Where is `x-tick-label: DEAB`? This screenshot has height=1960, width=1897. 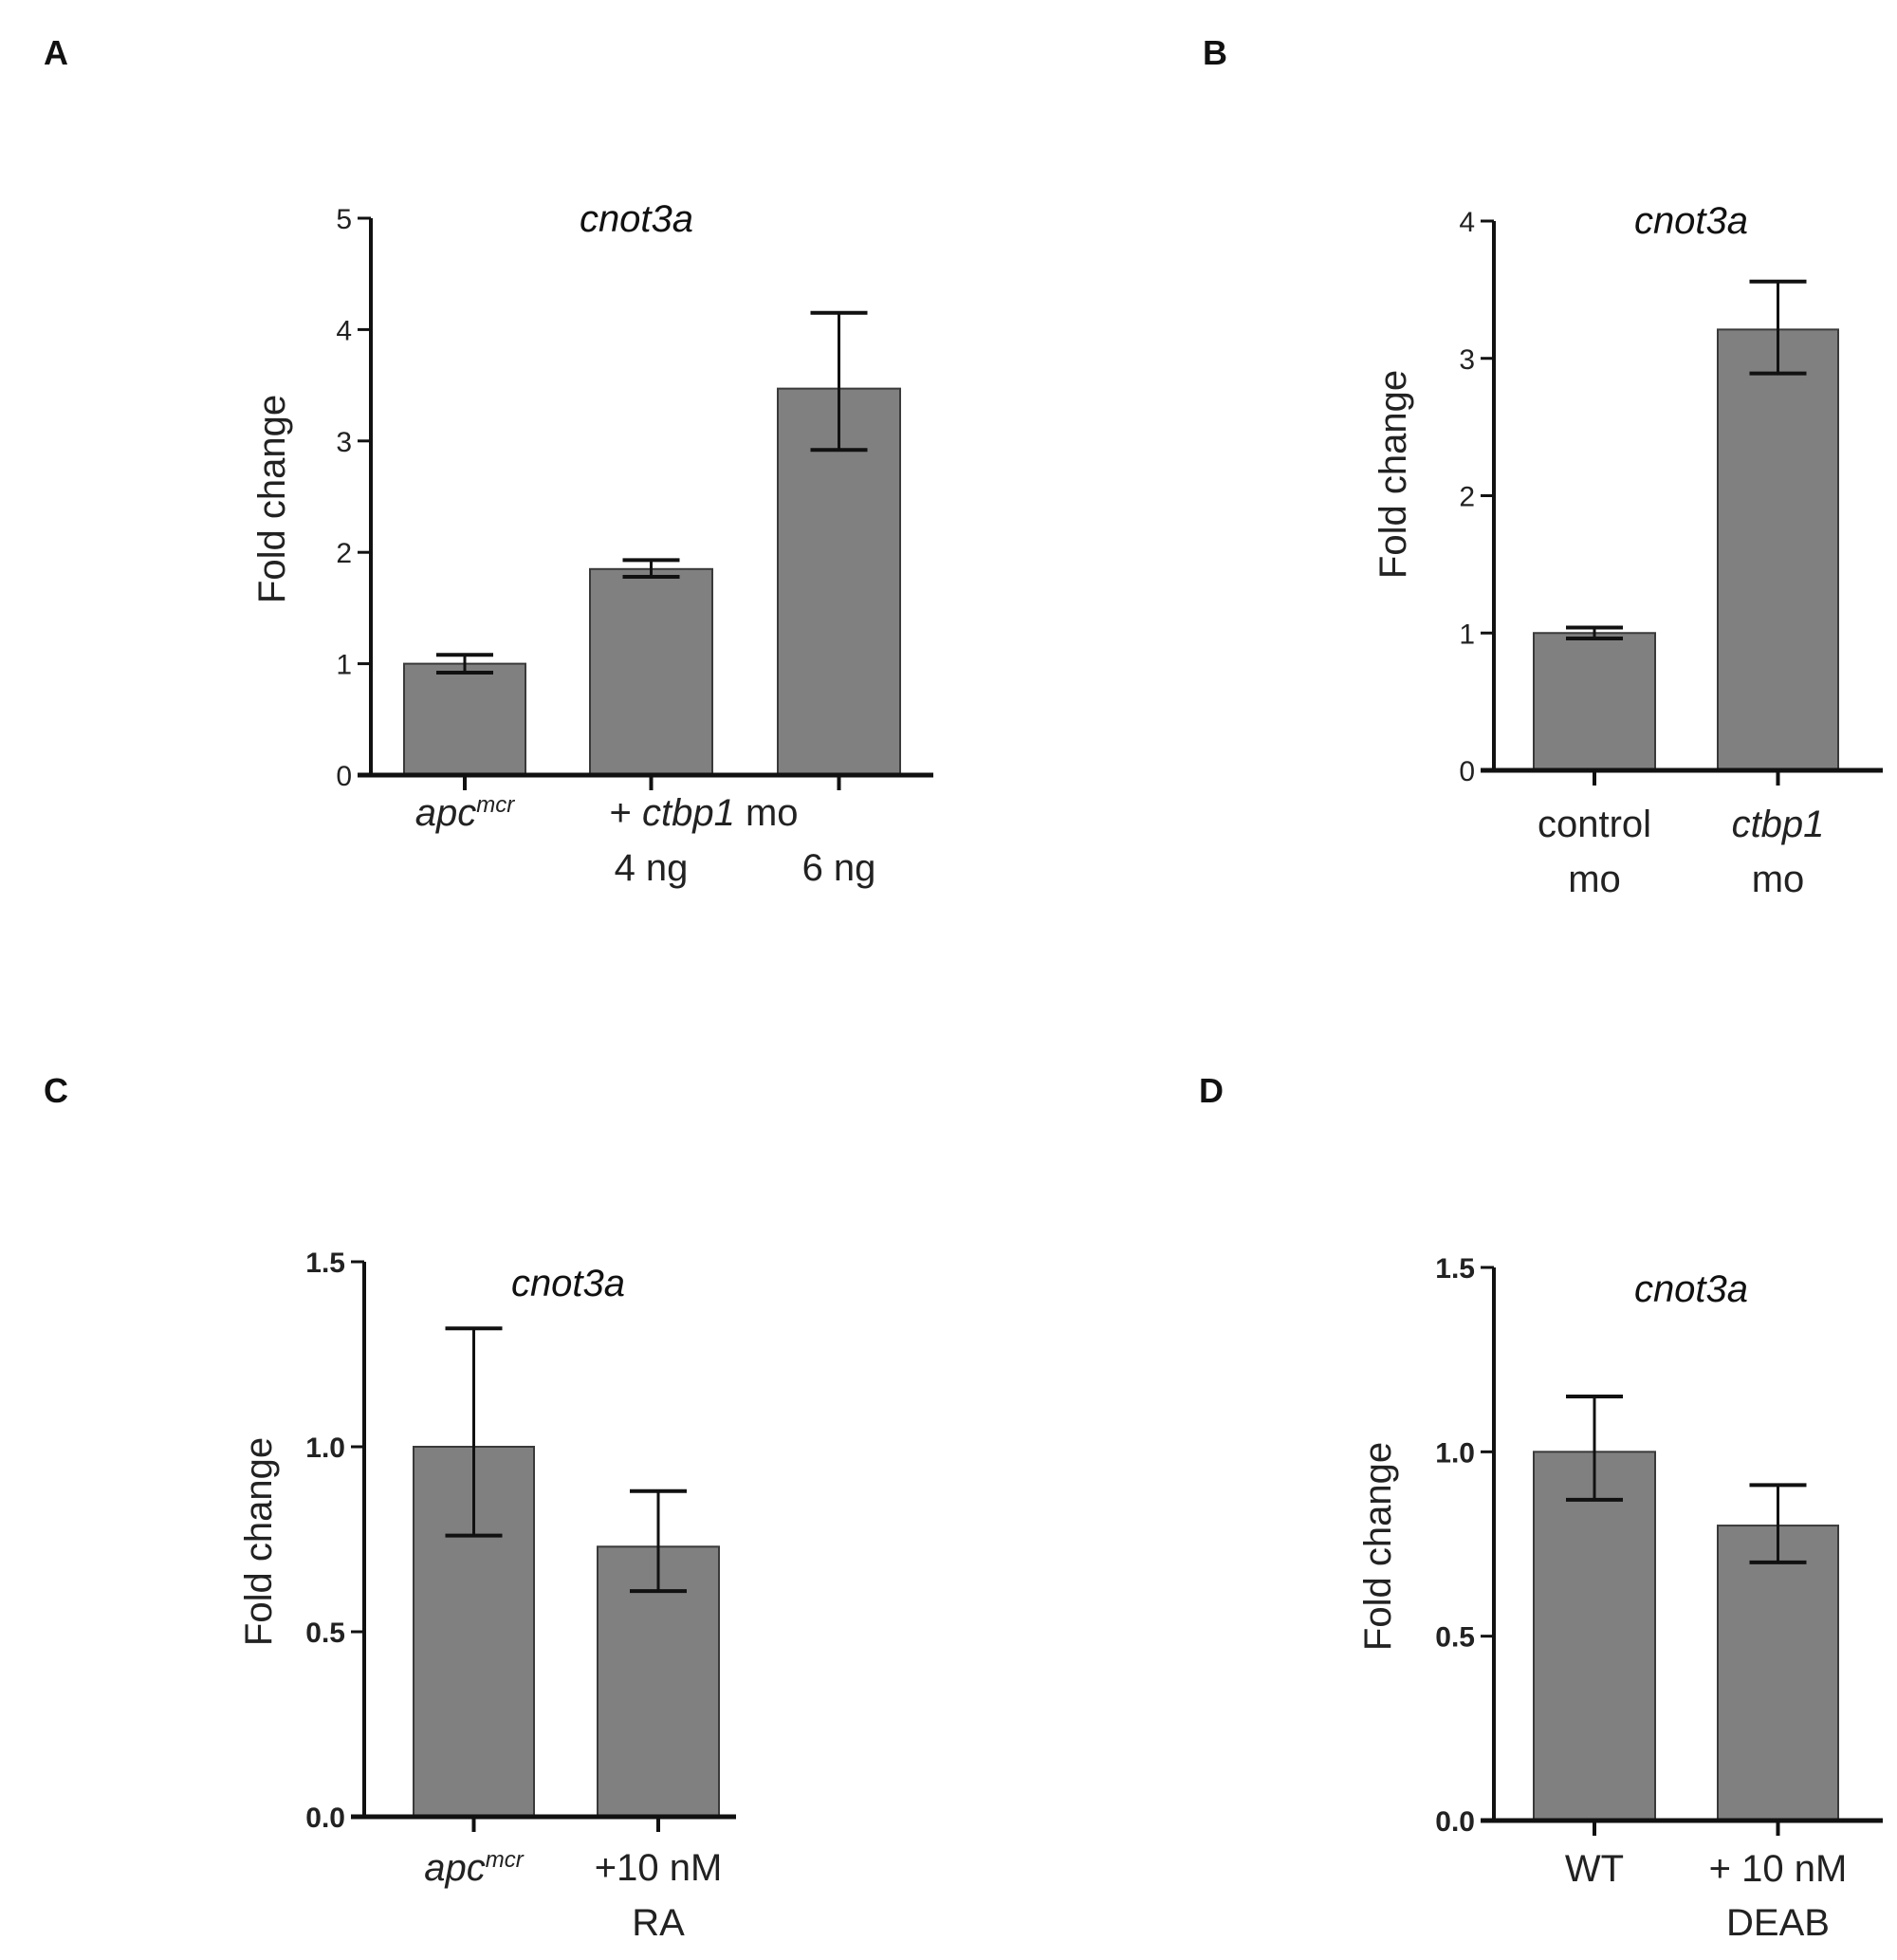
x-tick-label: DEAB is located at coordinates (1778, 1923).